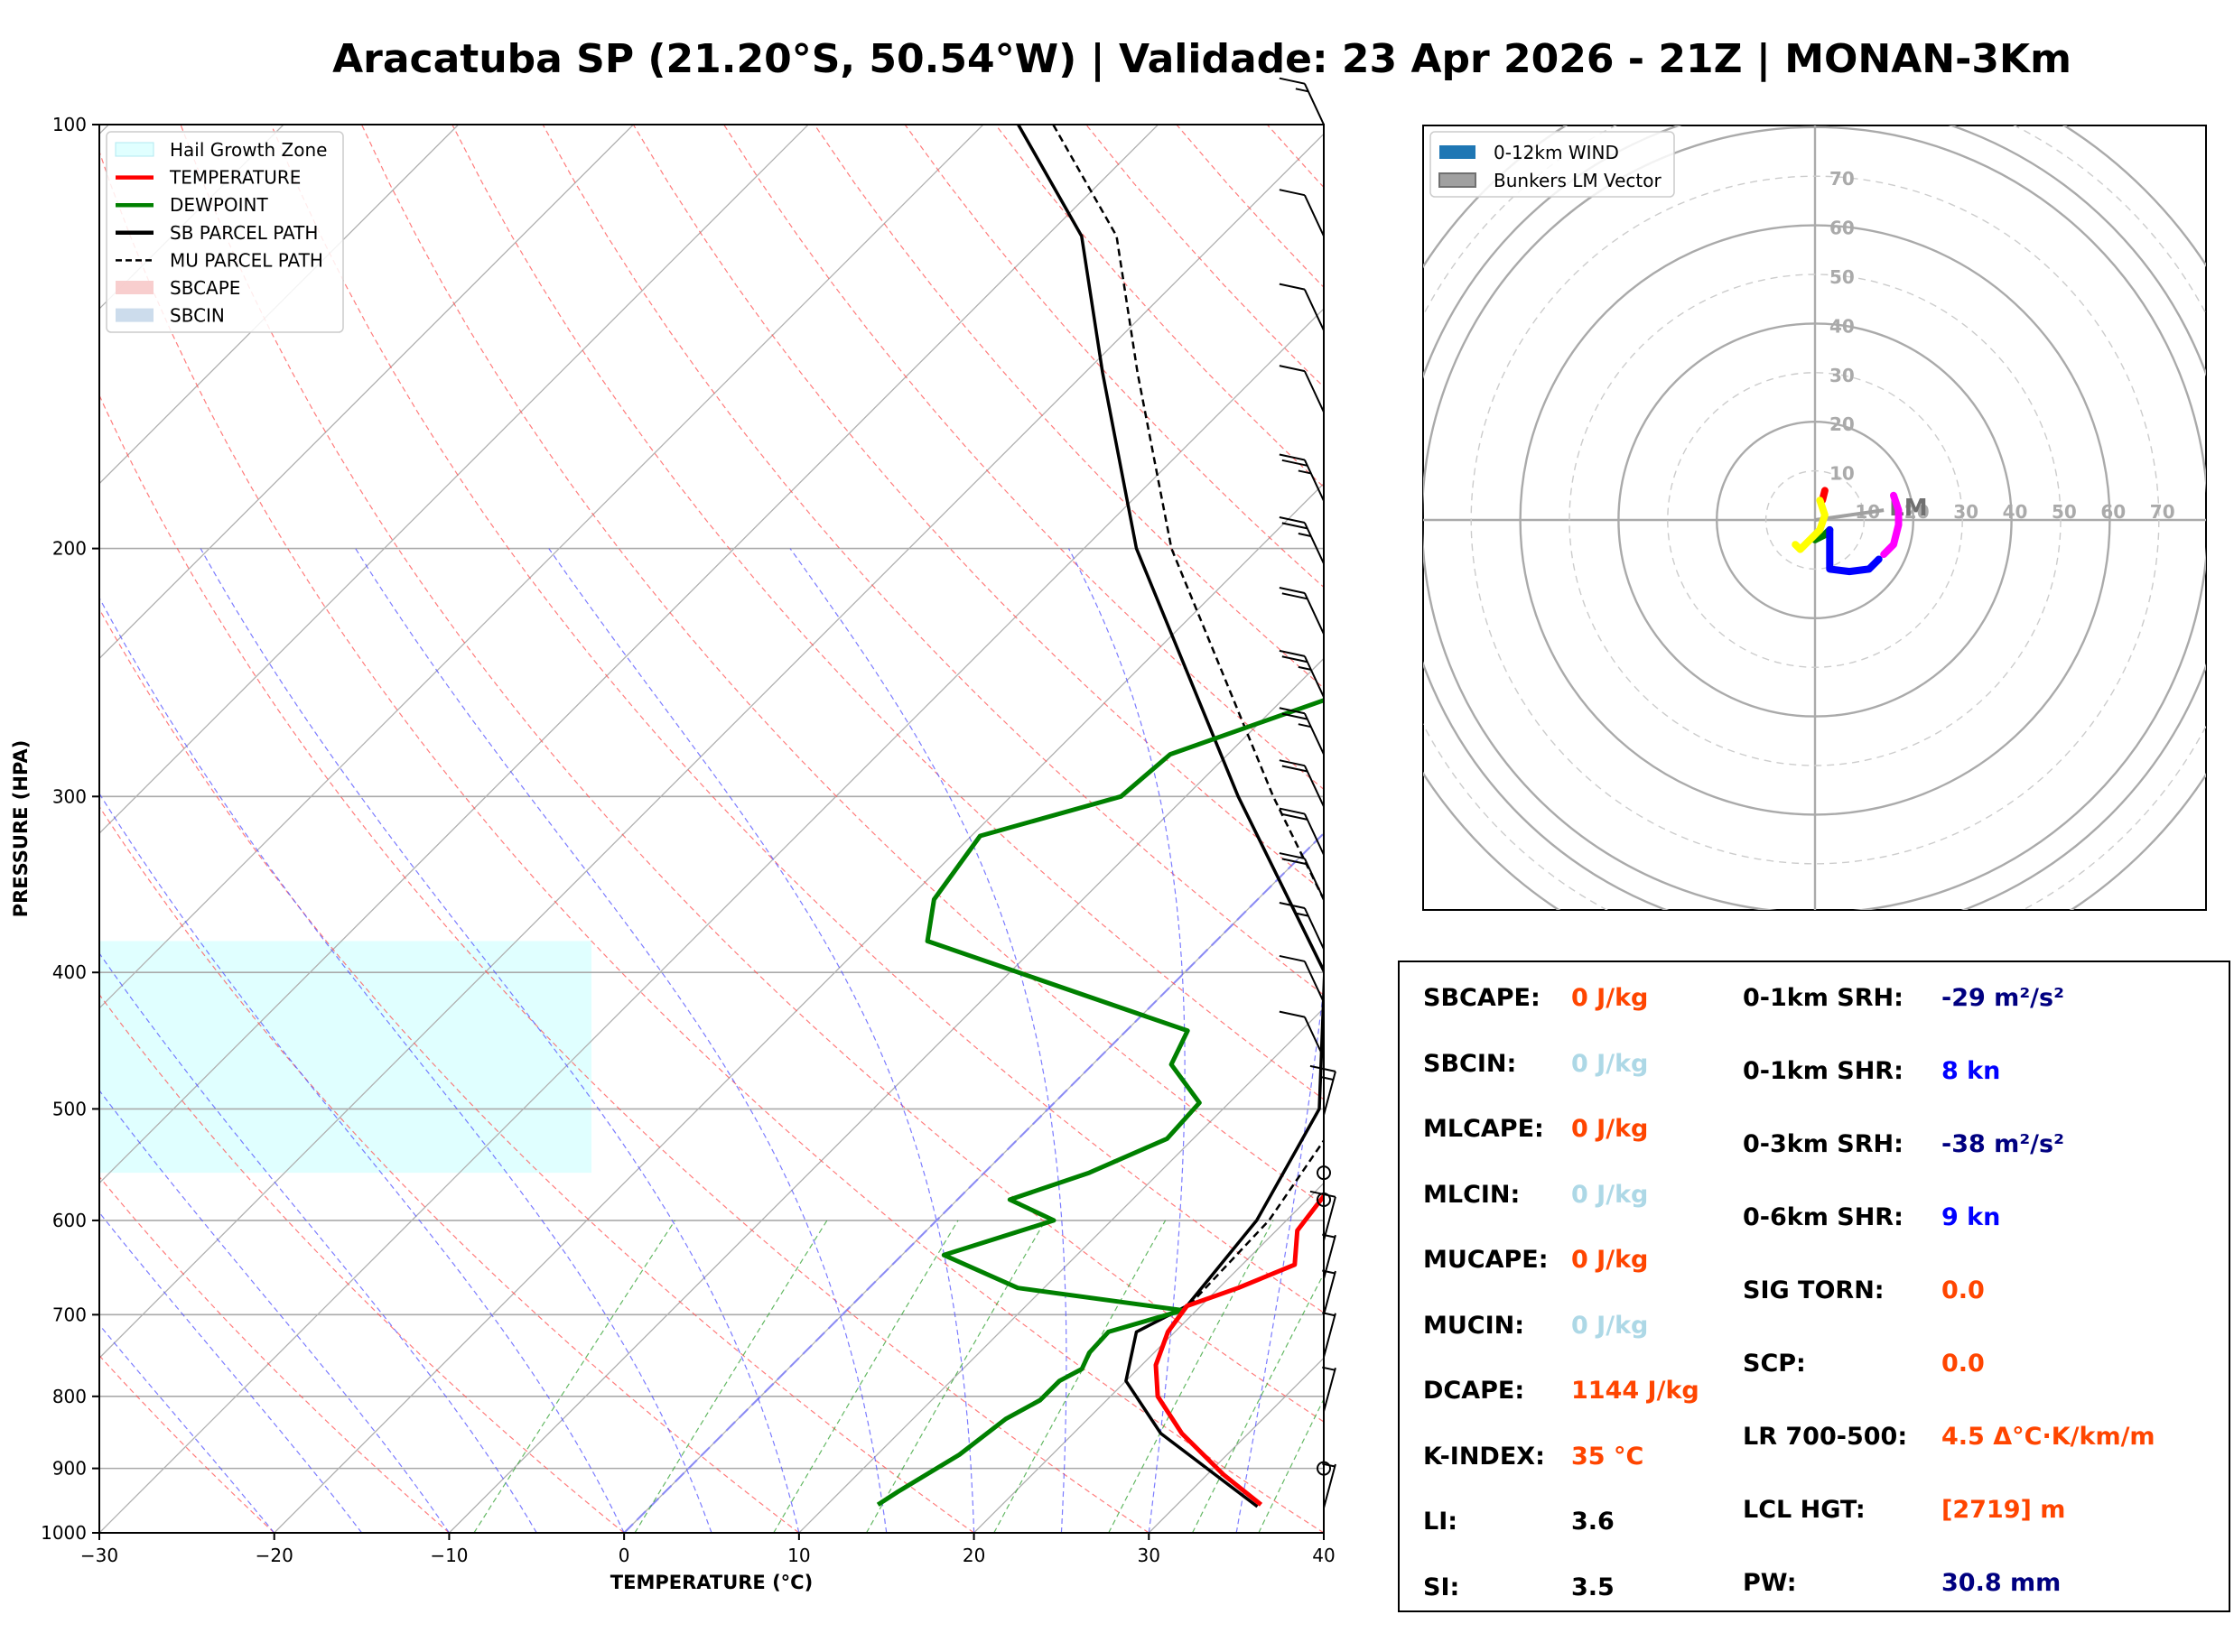 This screenshot has width=2234, height=1652. I want to click on index-value: 0.0, so click(1963, 1290).